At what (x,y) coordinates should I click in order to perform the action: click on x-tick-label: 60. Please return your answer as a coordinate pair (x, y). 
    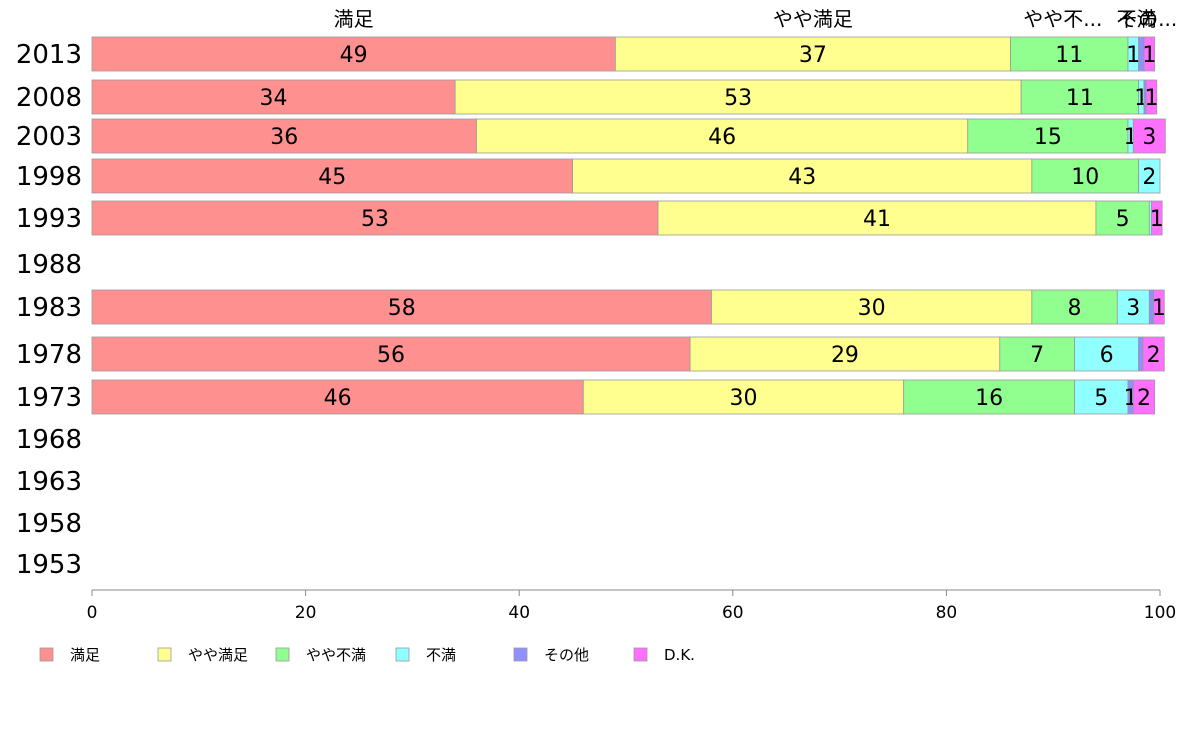
    Looking at the image, I should click on (733, 613).